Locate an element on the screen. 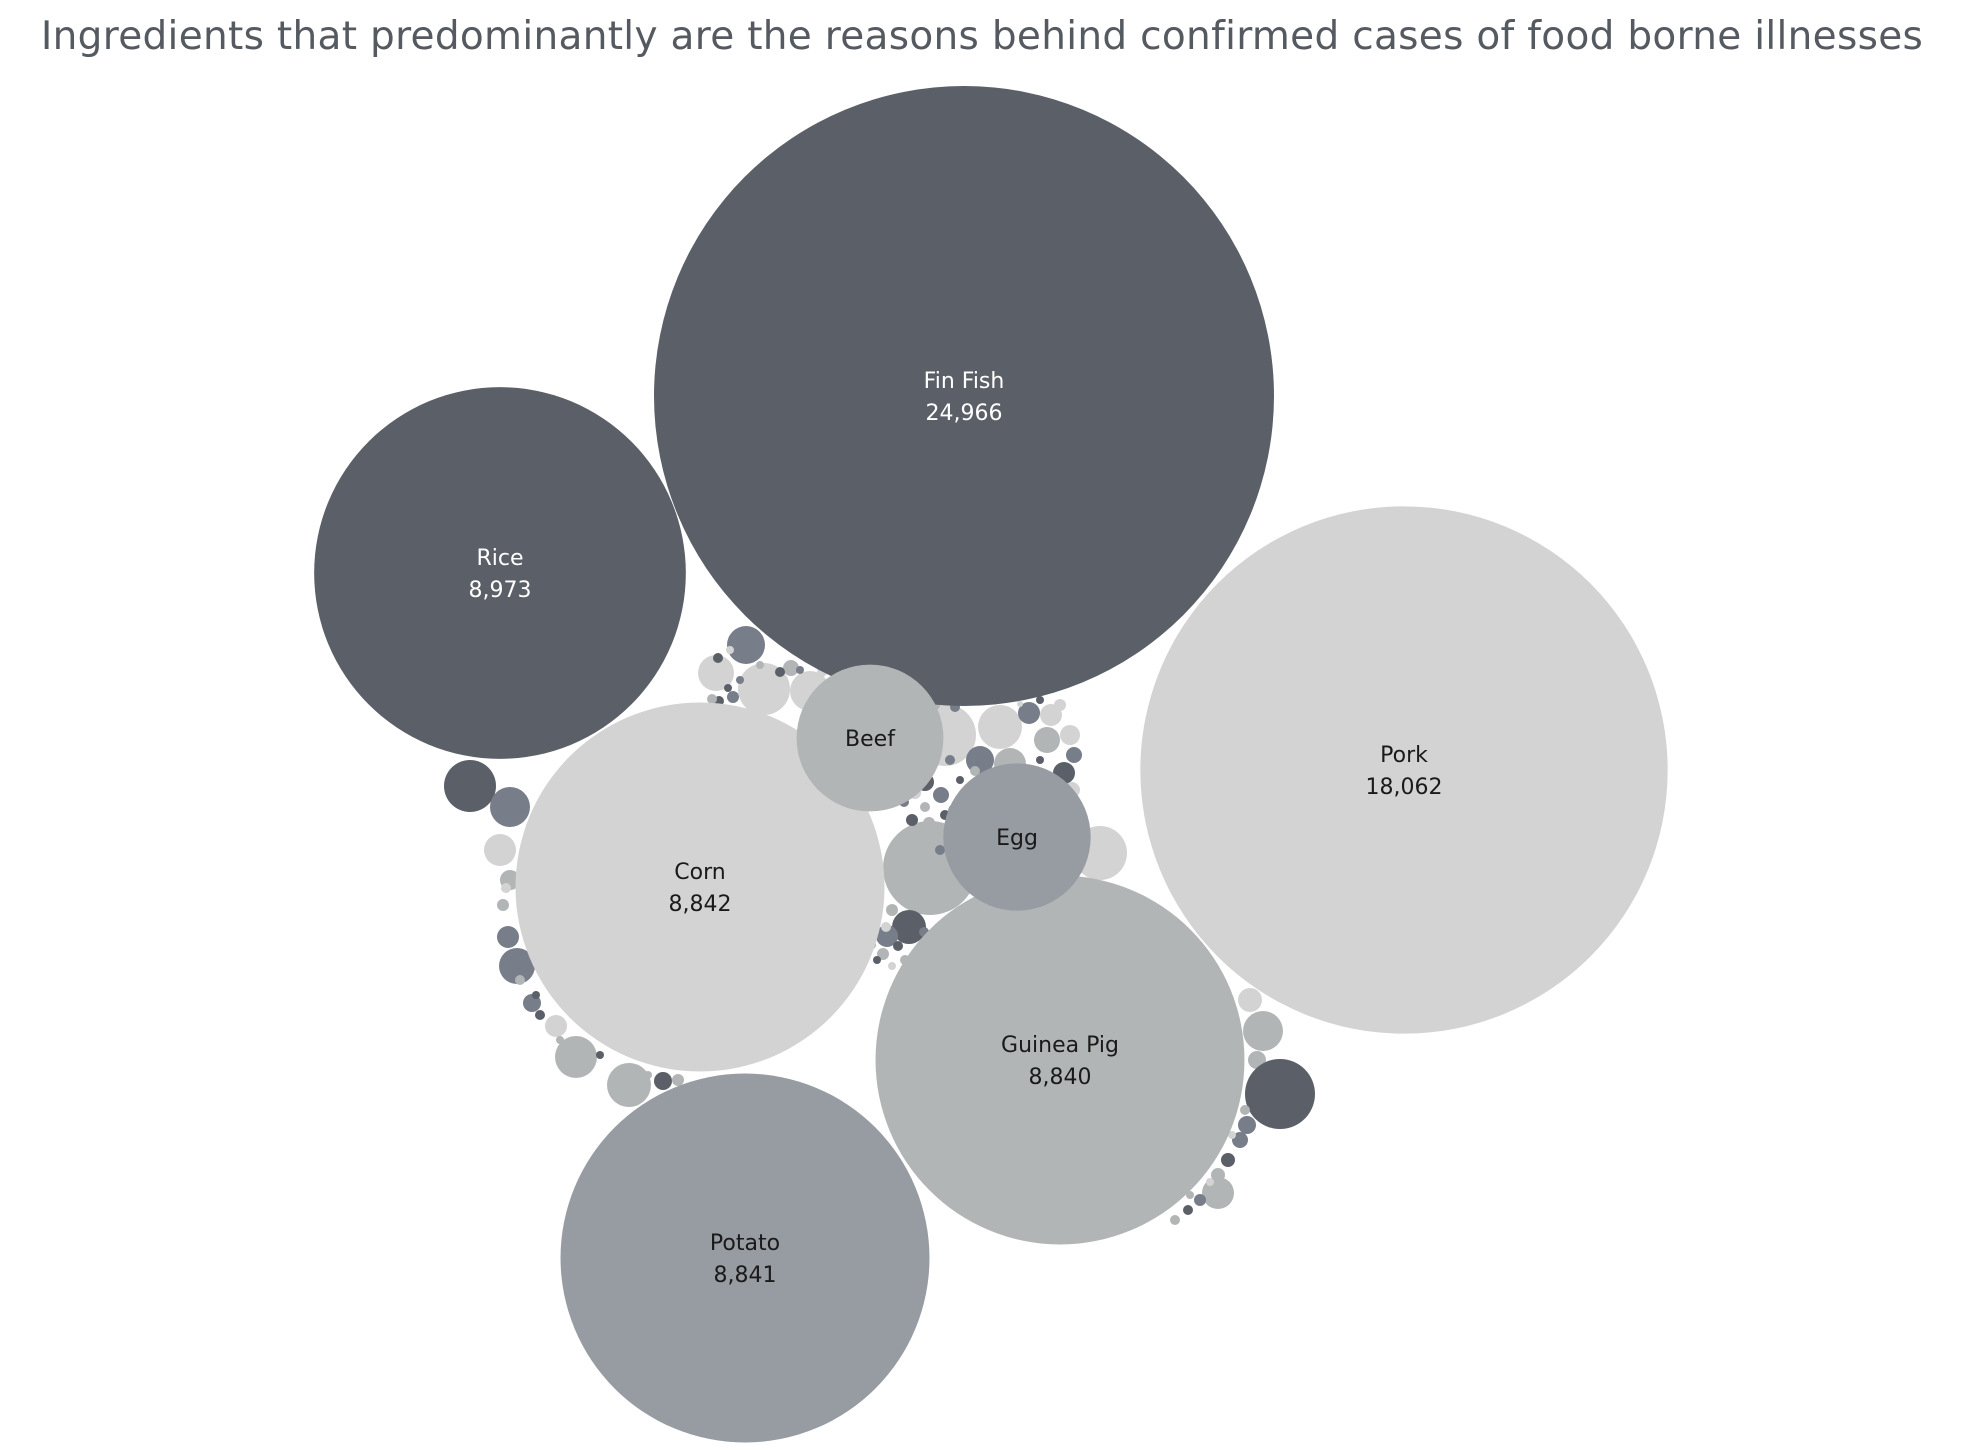 Image resolution: width=1964 pixels, height=1450 pixels. bubble-circle-beef is located at coordinates (870, 738).